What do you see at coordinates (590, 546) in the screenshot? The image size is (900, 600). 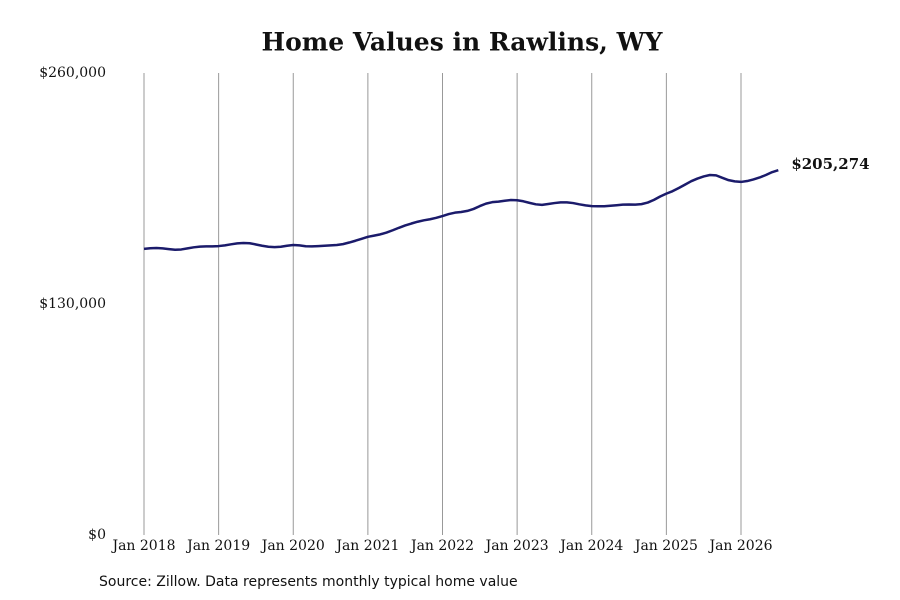 I see `x-tick-label: Jan 2024` at bounding box center [590, 546].